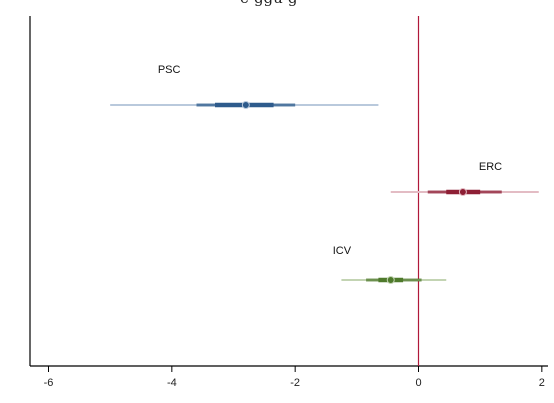  Describe the element at coordinates (342, 251) in the screenshot. I see `series-label-icv: ICV` at that location.